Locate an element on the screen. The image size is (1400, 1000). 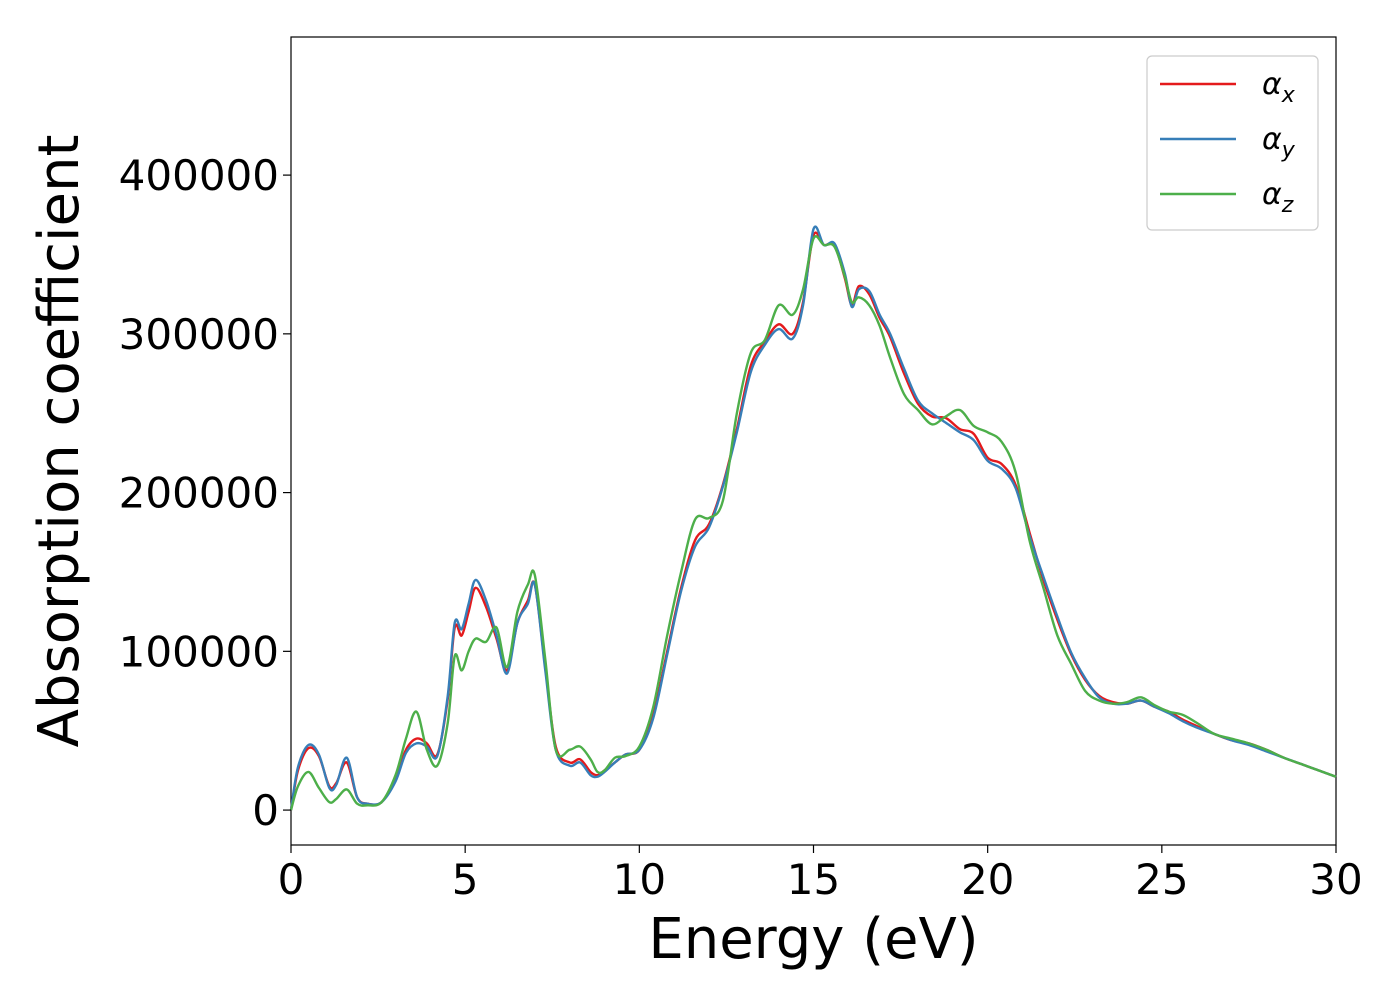
x-tick-label: 30 is located at coordinates (1335, 879).